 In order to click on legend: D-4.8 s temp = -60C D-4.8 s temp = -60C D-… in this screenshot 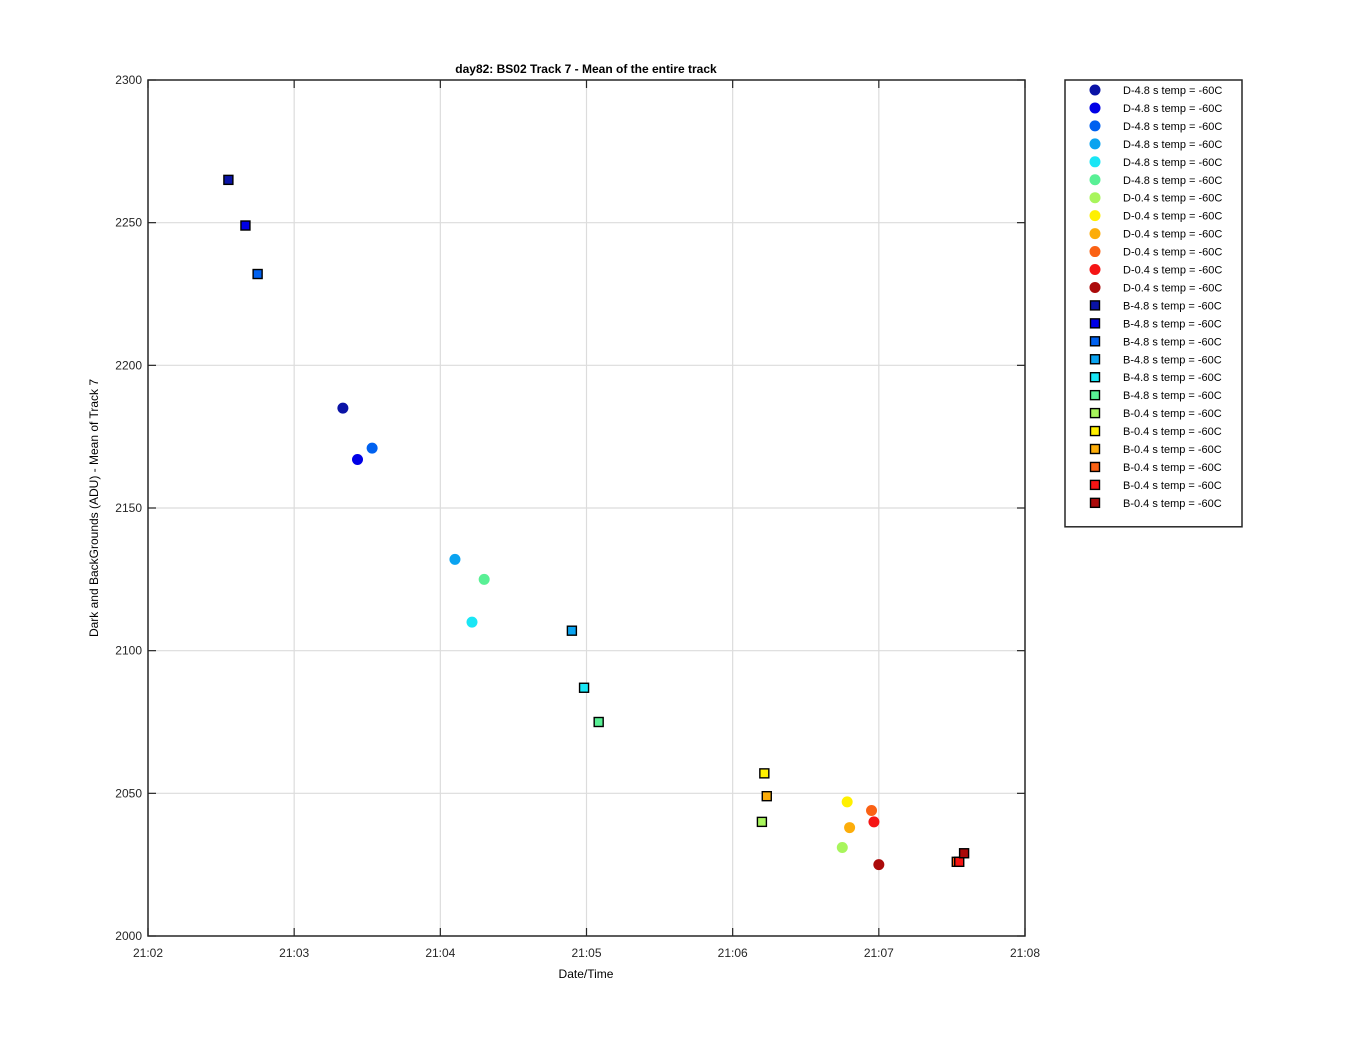, I will do `click(1153, 303)`.